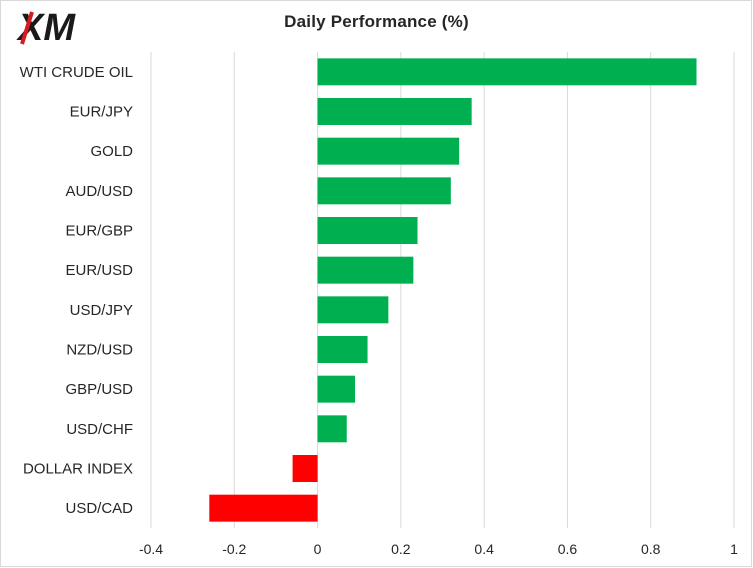 The image size is (753, 568). What do you see at coordinates (734, 549) in the screenshot?
I see `x-tick-label: 1` at bounding box center [734, 549].